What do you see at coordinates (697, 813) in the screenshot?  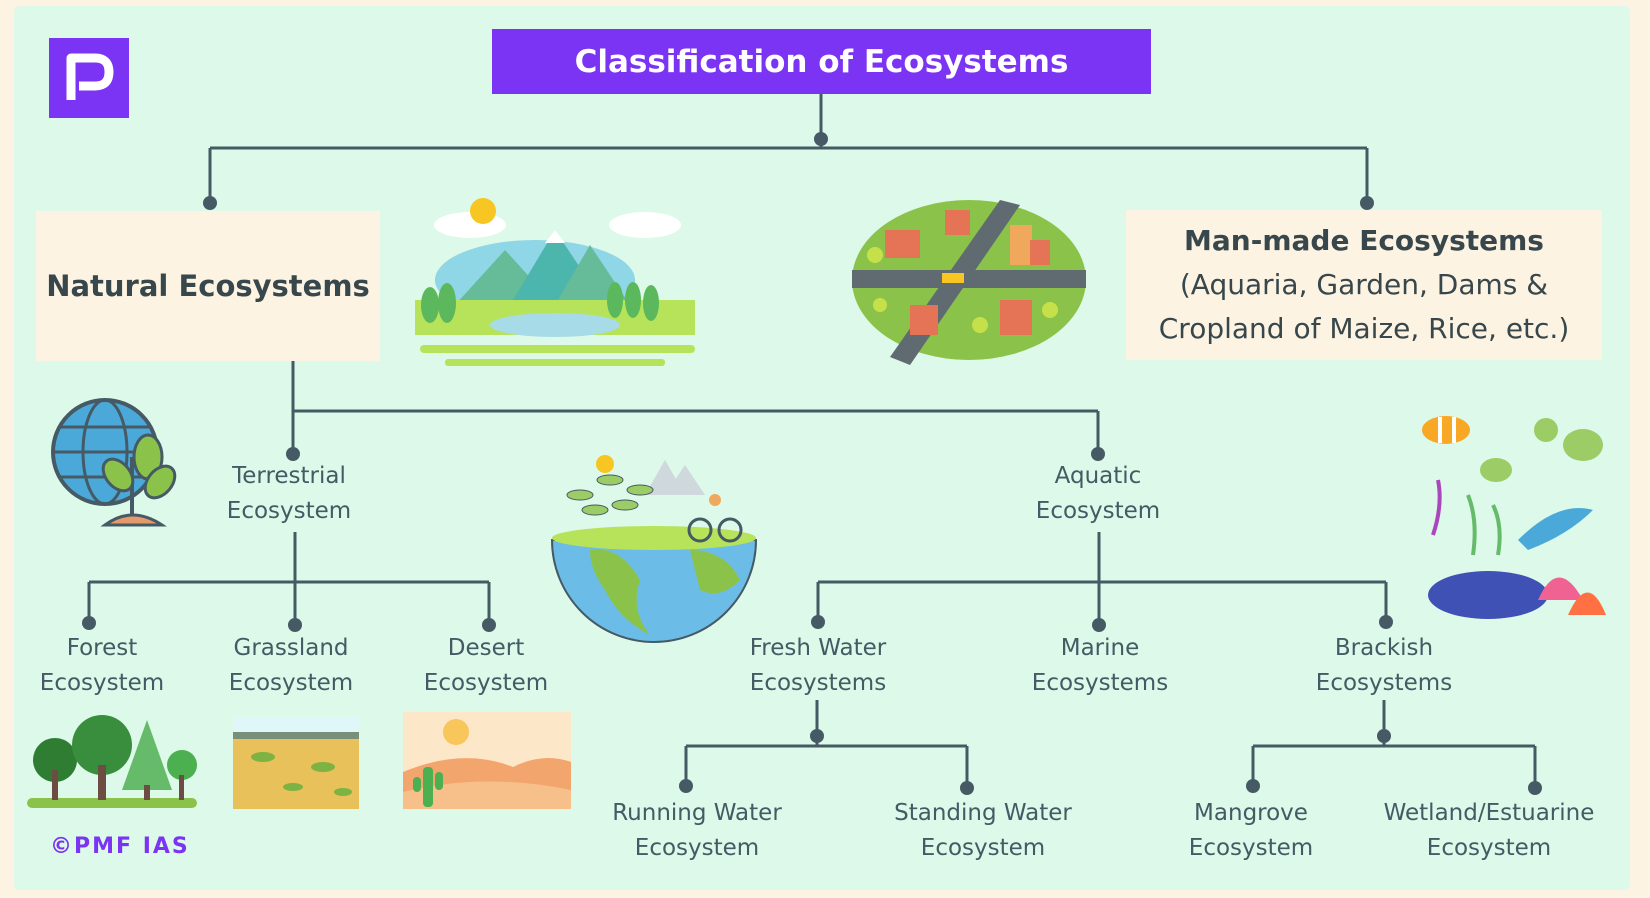 I see `running-line1: Running Water` at bounding box center [697, 813].